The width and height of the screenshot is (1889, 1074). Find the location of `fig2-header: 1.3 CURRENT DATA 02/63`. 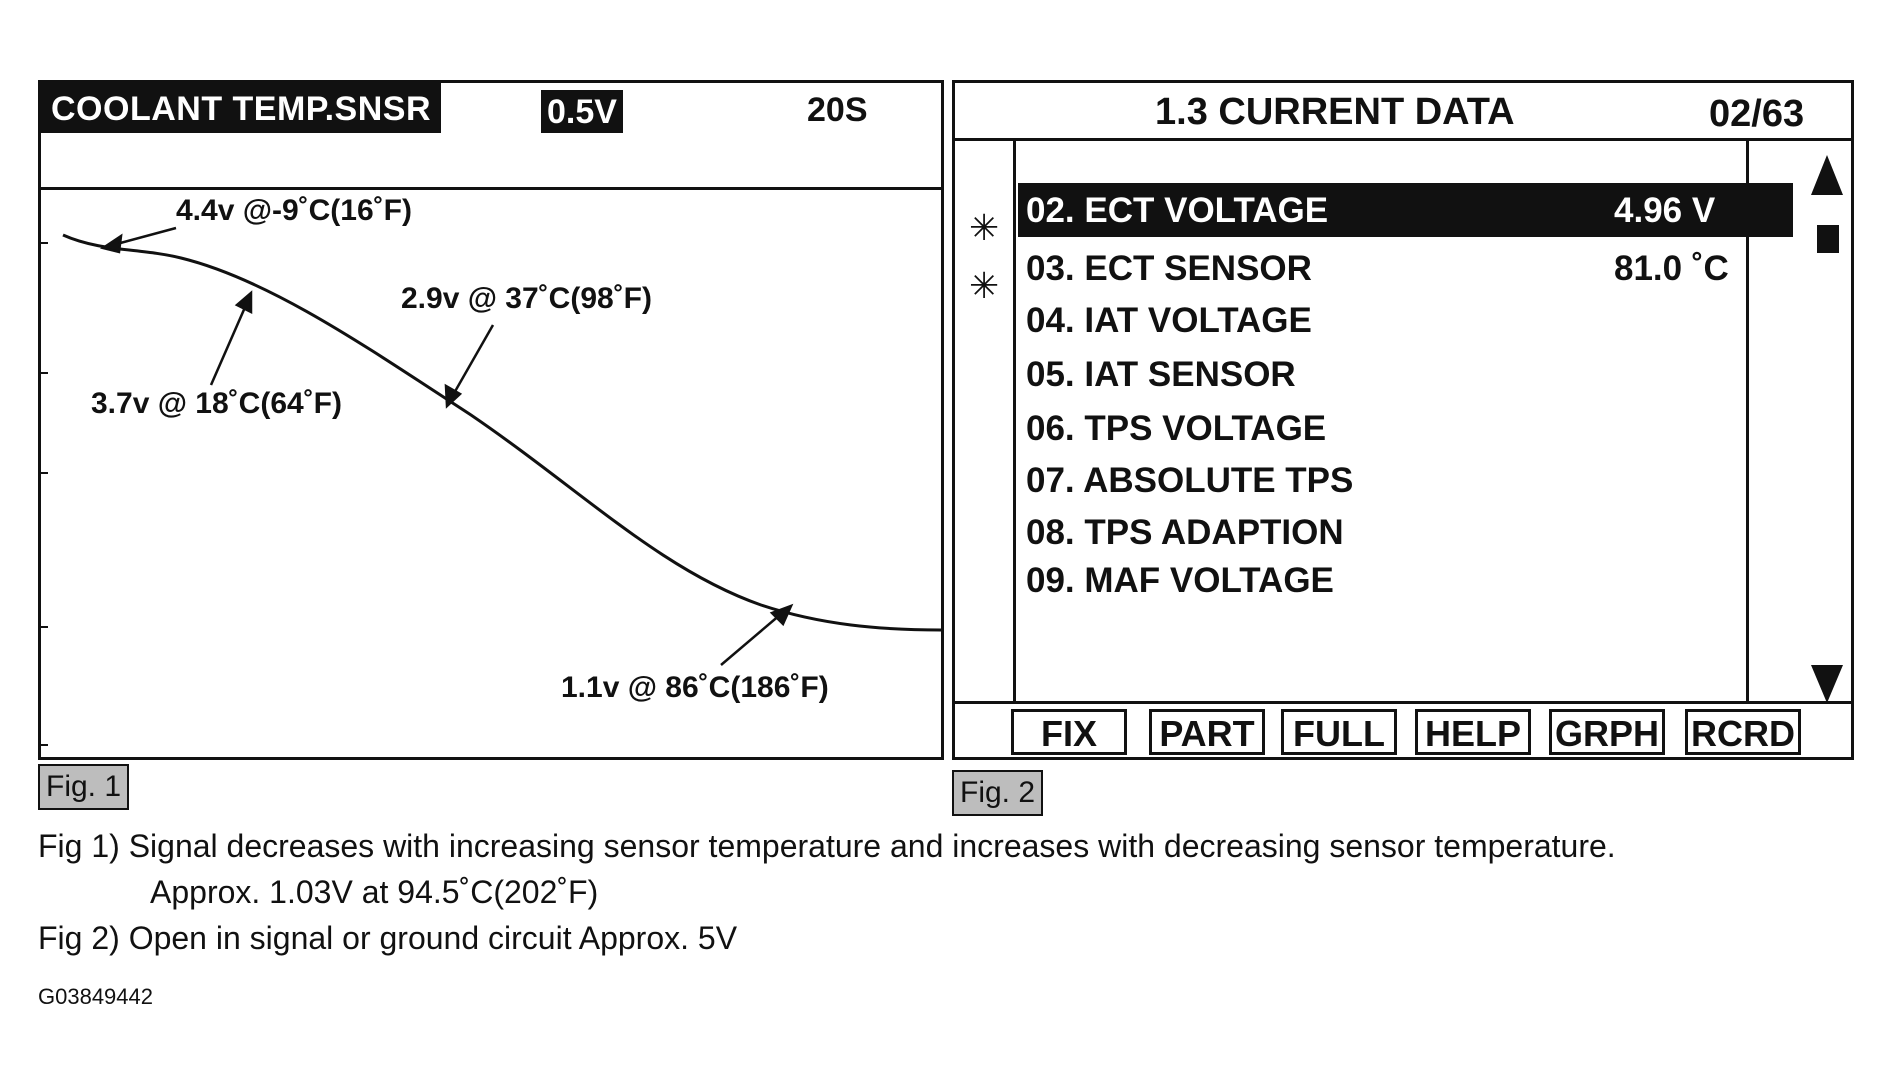

fig2-header: 1.3 CURRENT DATA 02/63 is located at coordinates (1403, 112).